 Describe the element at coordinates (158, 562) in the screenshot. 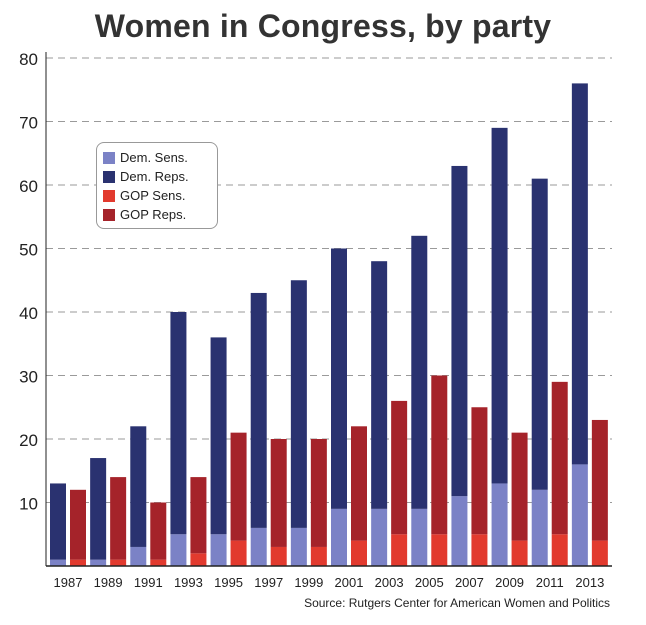

I see `bar-gop-sens-1991` at that location.